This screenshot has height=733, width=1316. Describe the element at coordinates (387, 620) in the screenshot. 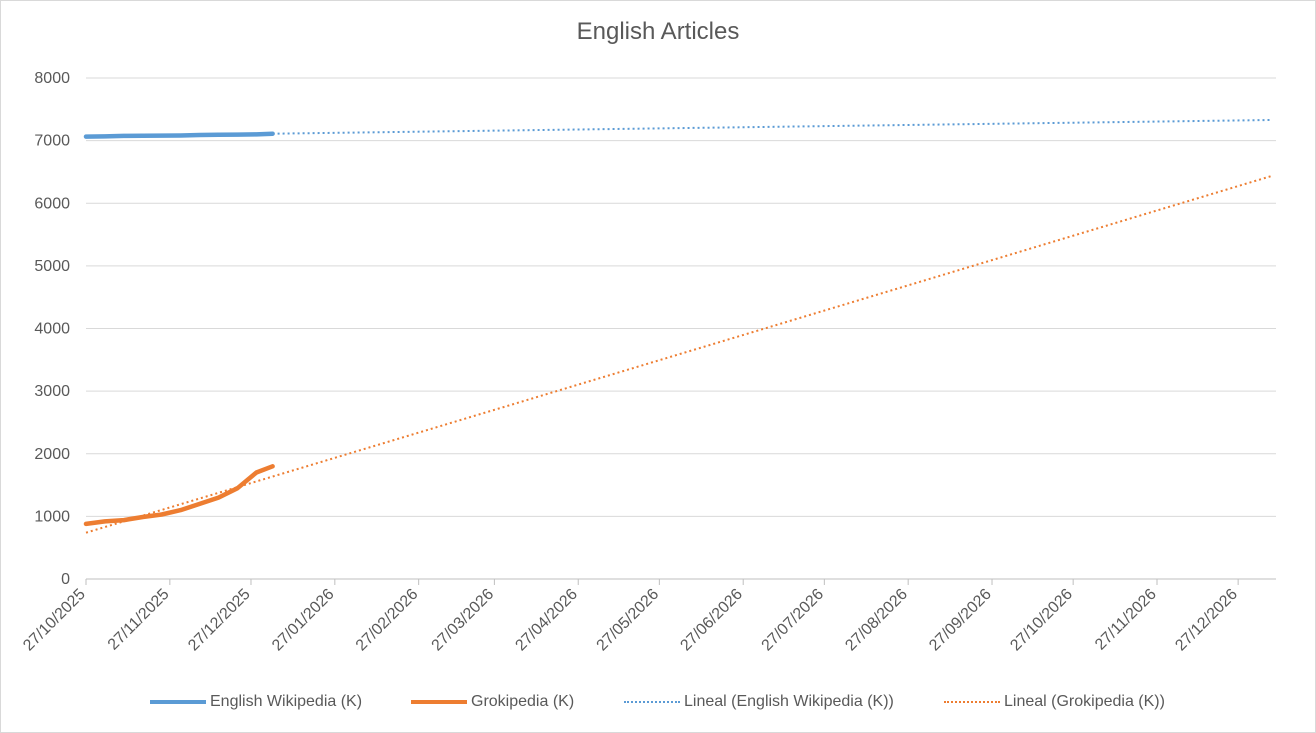

I see `x-tick-label: 27/02/2026` at that location.